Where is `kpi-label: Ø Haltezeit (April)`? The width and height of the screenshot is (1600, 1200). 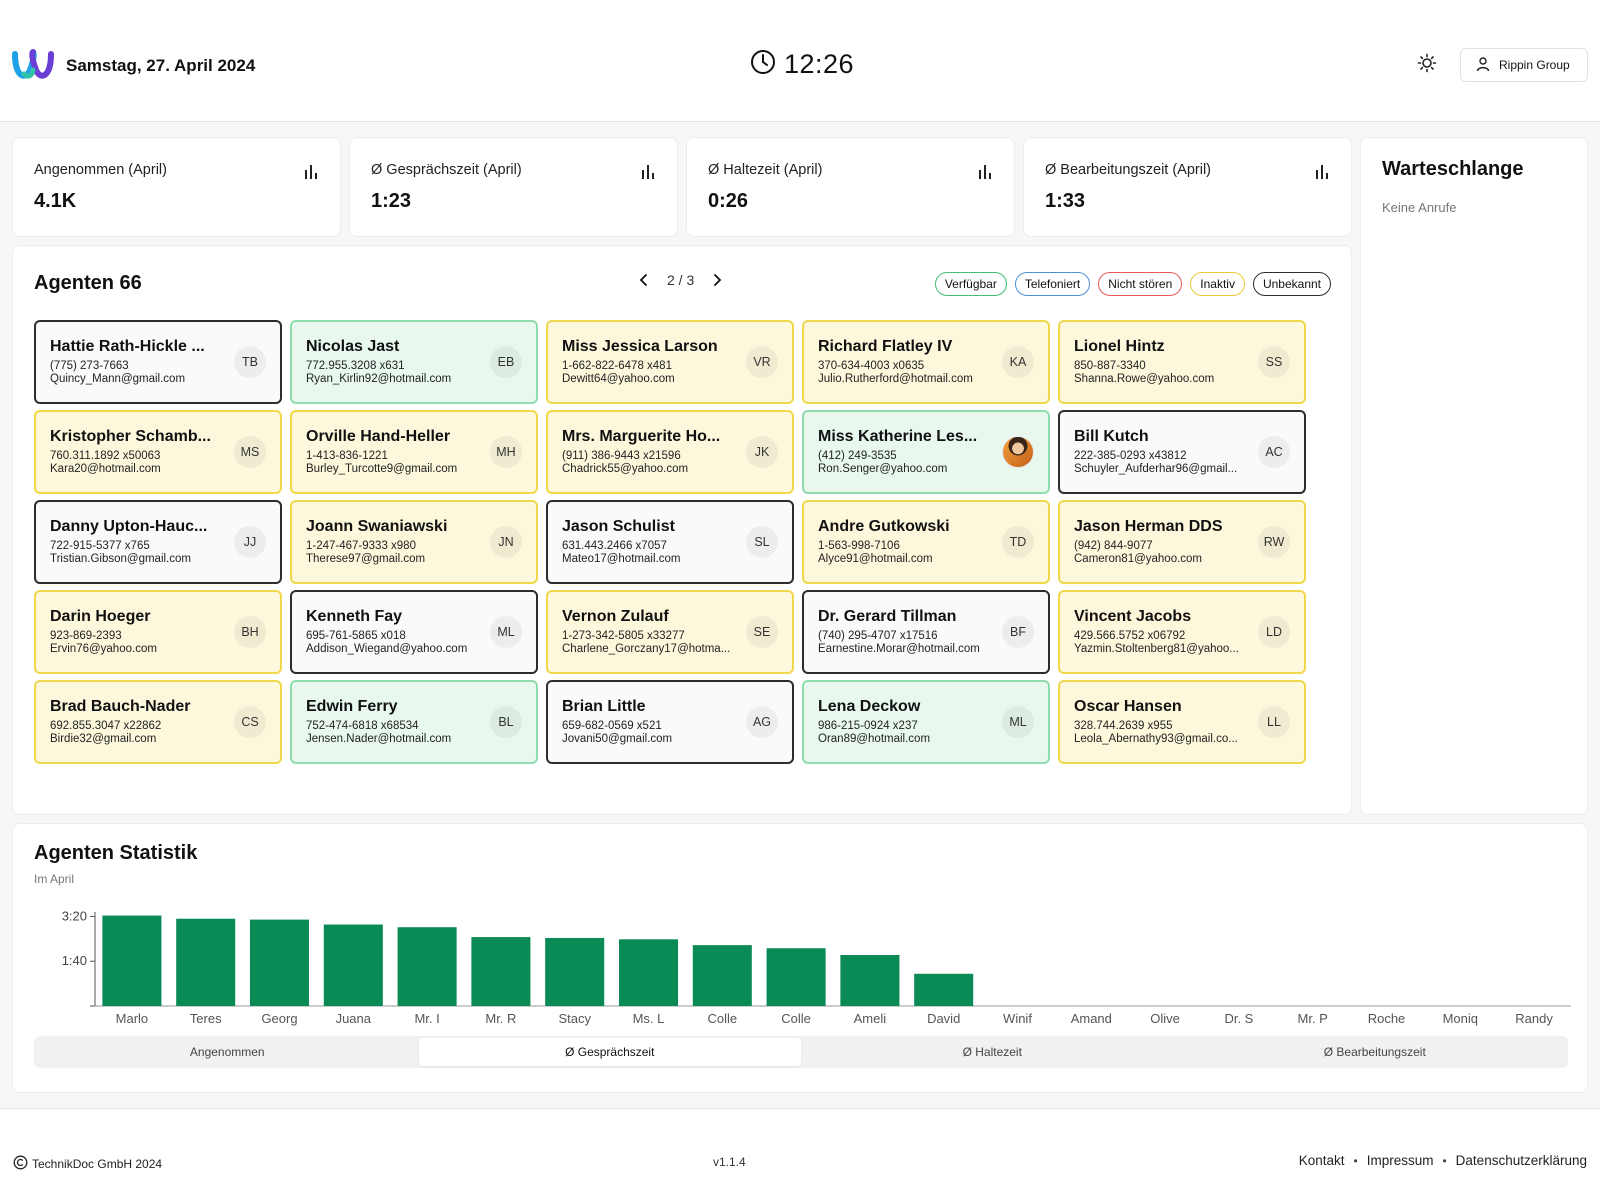
kpi-label: Ø Haltezeit (April) is located at coordinates (765, 170).